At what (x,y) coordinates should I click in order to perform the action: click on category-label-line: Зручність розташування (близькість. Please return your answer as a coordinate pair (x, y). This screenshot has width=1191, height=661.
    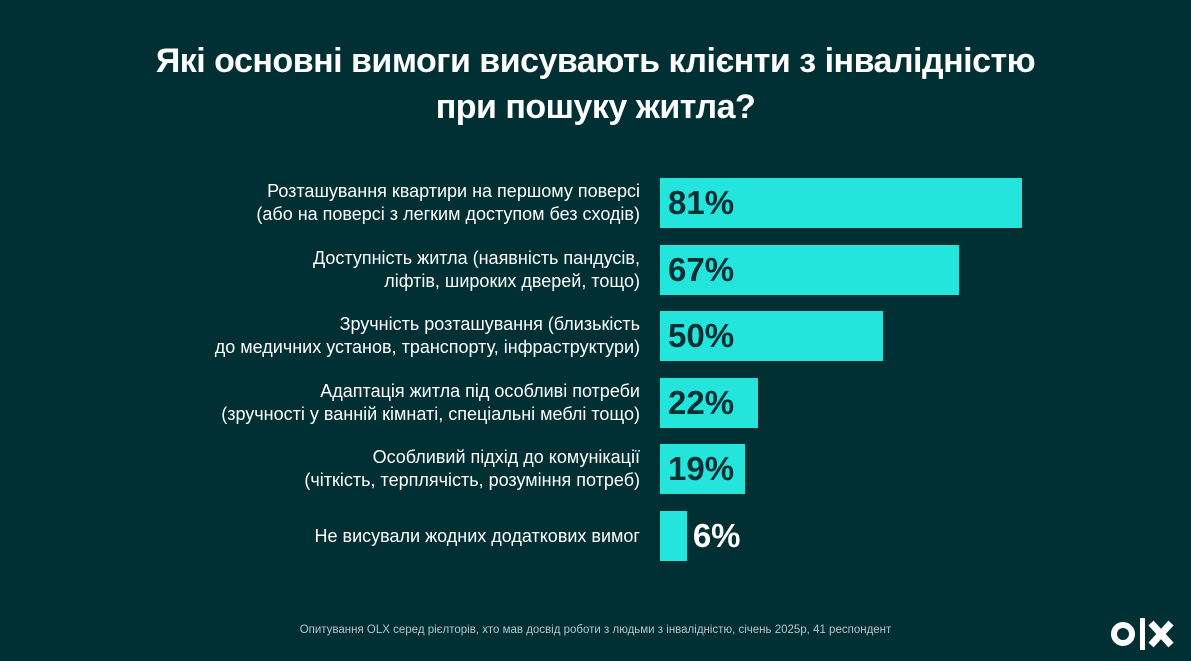
    Looking at the image, I should click on (489, 324).